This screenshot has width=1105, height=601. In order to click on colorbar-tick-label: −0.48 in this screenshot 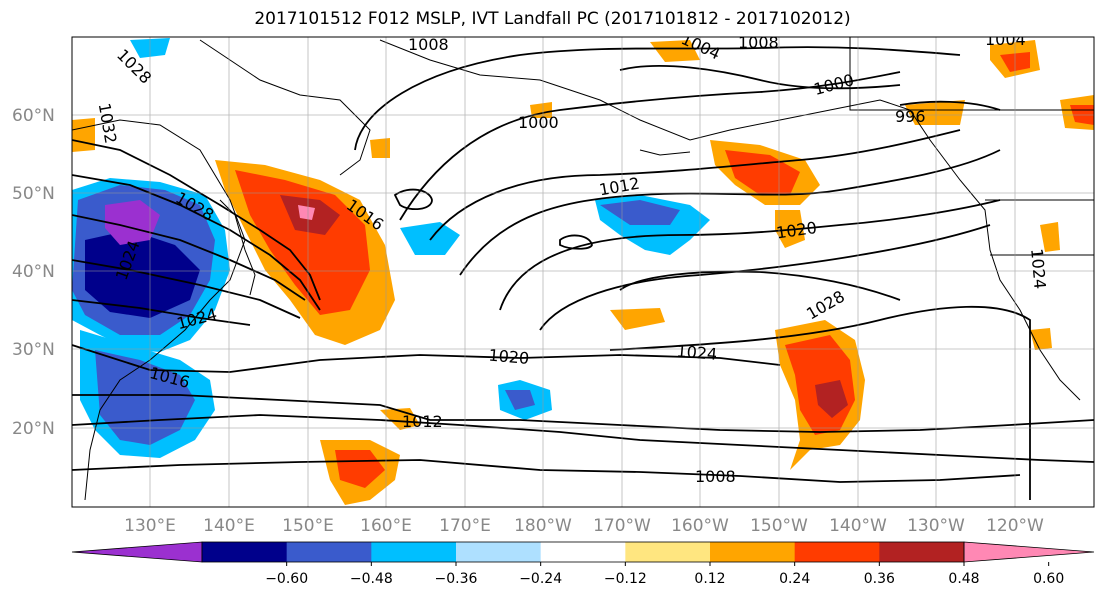, I will do `click(371, 579)`.